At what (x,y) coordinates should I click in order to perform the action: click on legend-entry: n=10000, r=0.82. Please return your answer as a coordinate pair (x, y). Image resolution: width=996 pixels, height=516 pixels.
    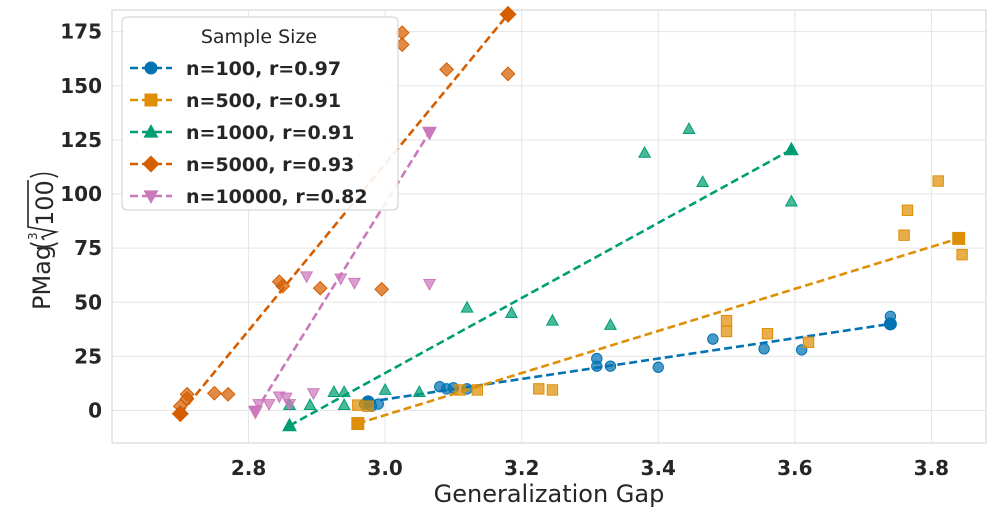
    Looking at the image, I should click on (249, 197).